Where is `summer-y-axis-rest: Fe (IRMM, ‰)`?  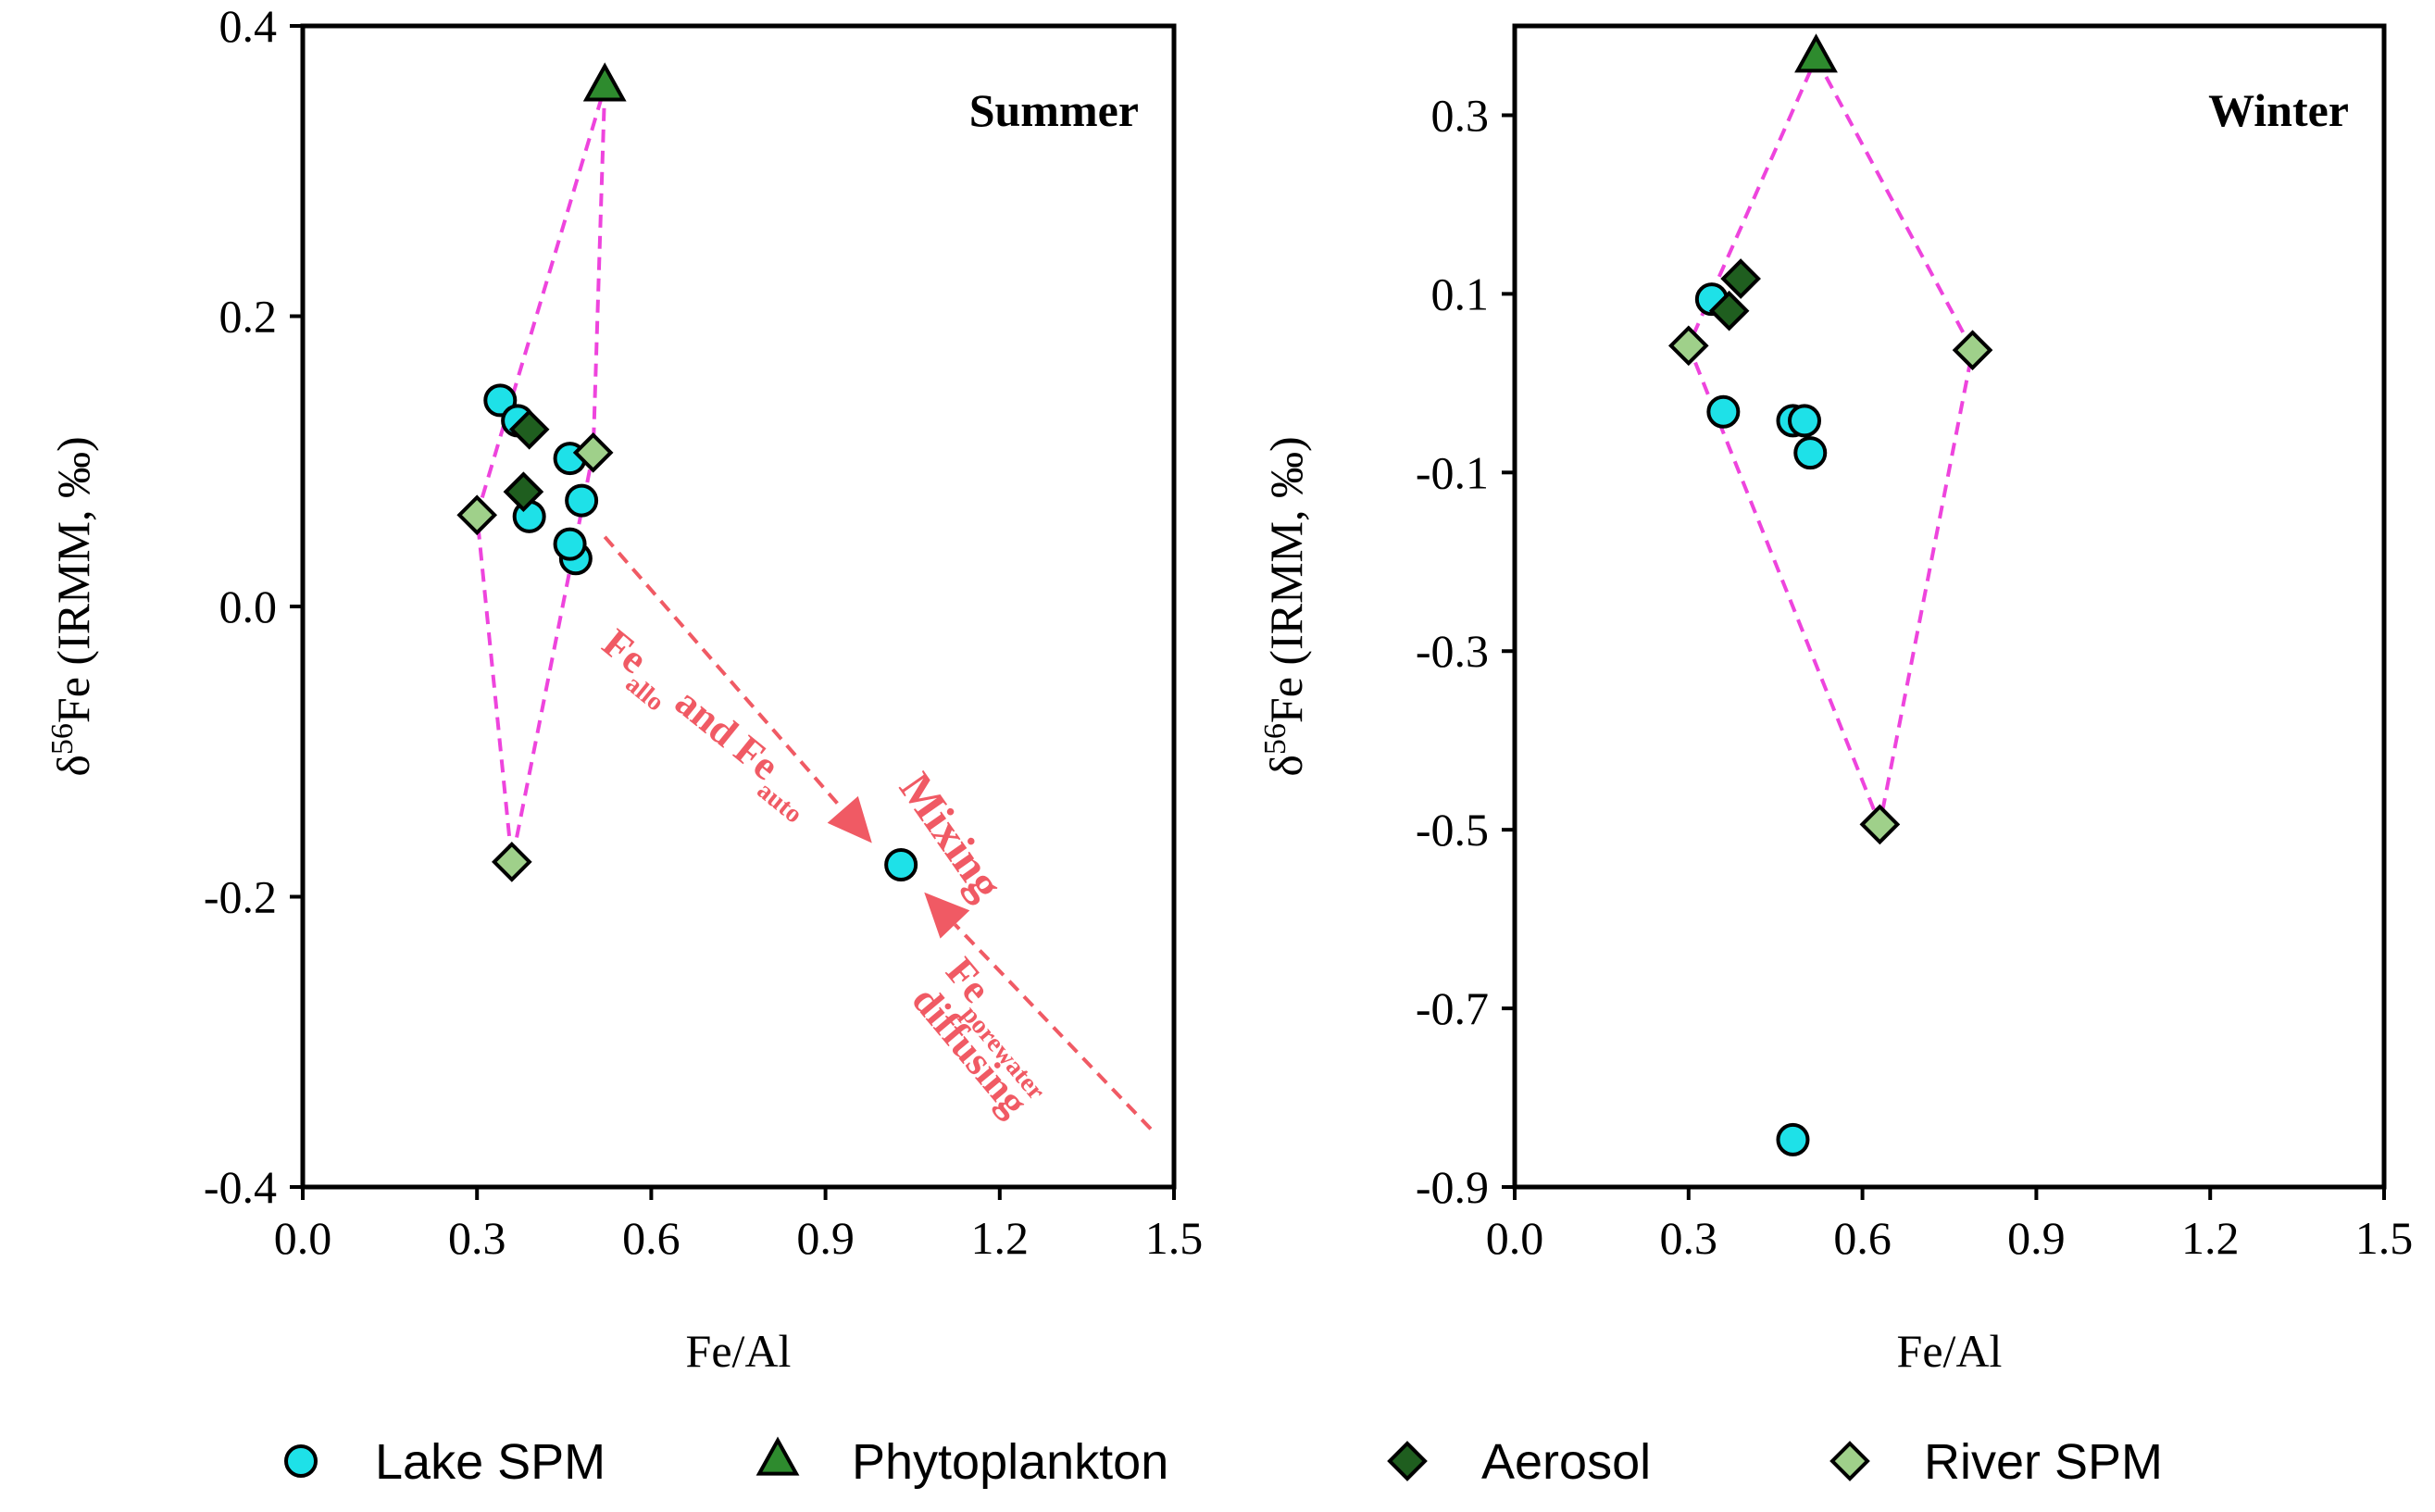 summer-y-axis-rest: Fe (IRMM, ‰) is located at coordinates (73, 579).